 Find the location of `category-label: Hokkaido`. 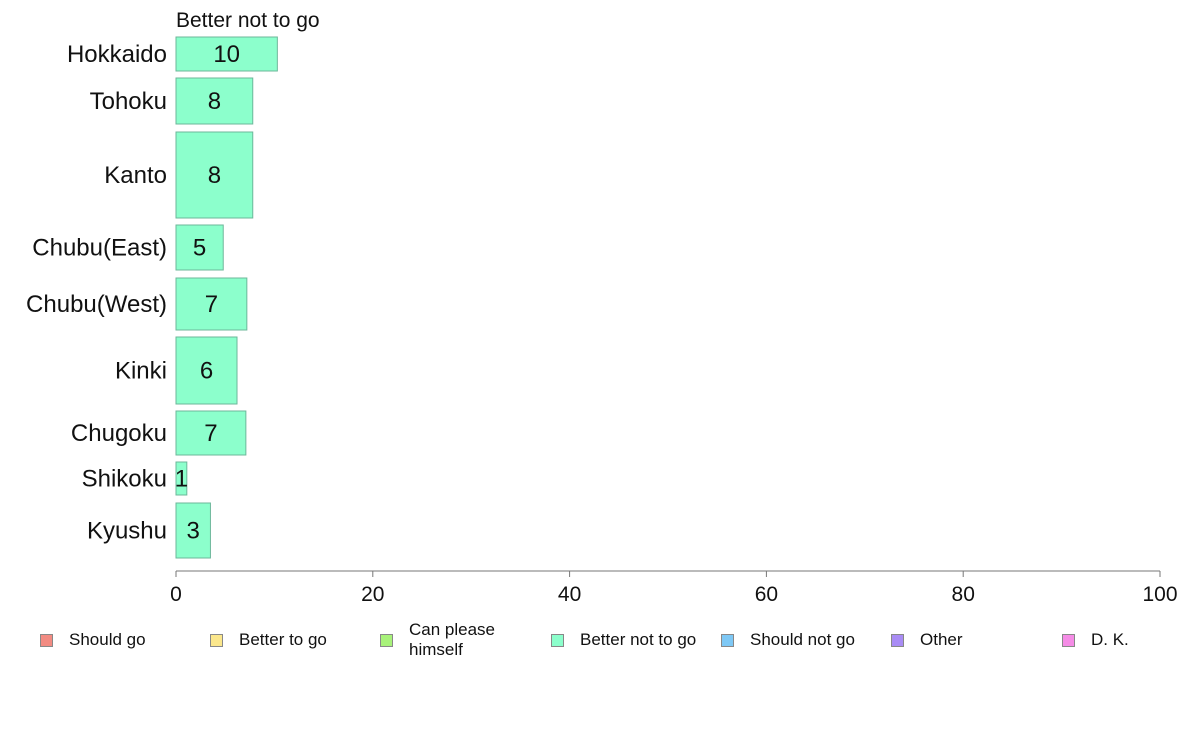

category-label: Hokkaido is located at coordinates (117, 54).